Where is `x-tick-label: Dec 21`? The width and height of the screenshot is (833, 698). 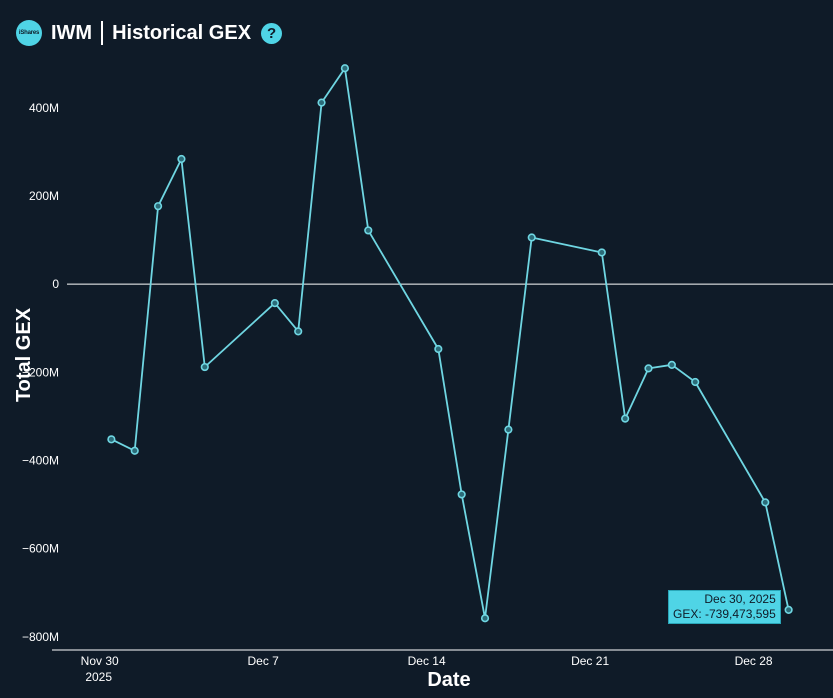 x-tick-label: Dec 21 is located at coordinates (590, 661).